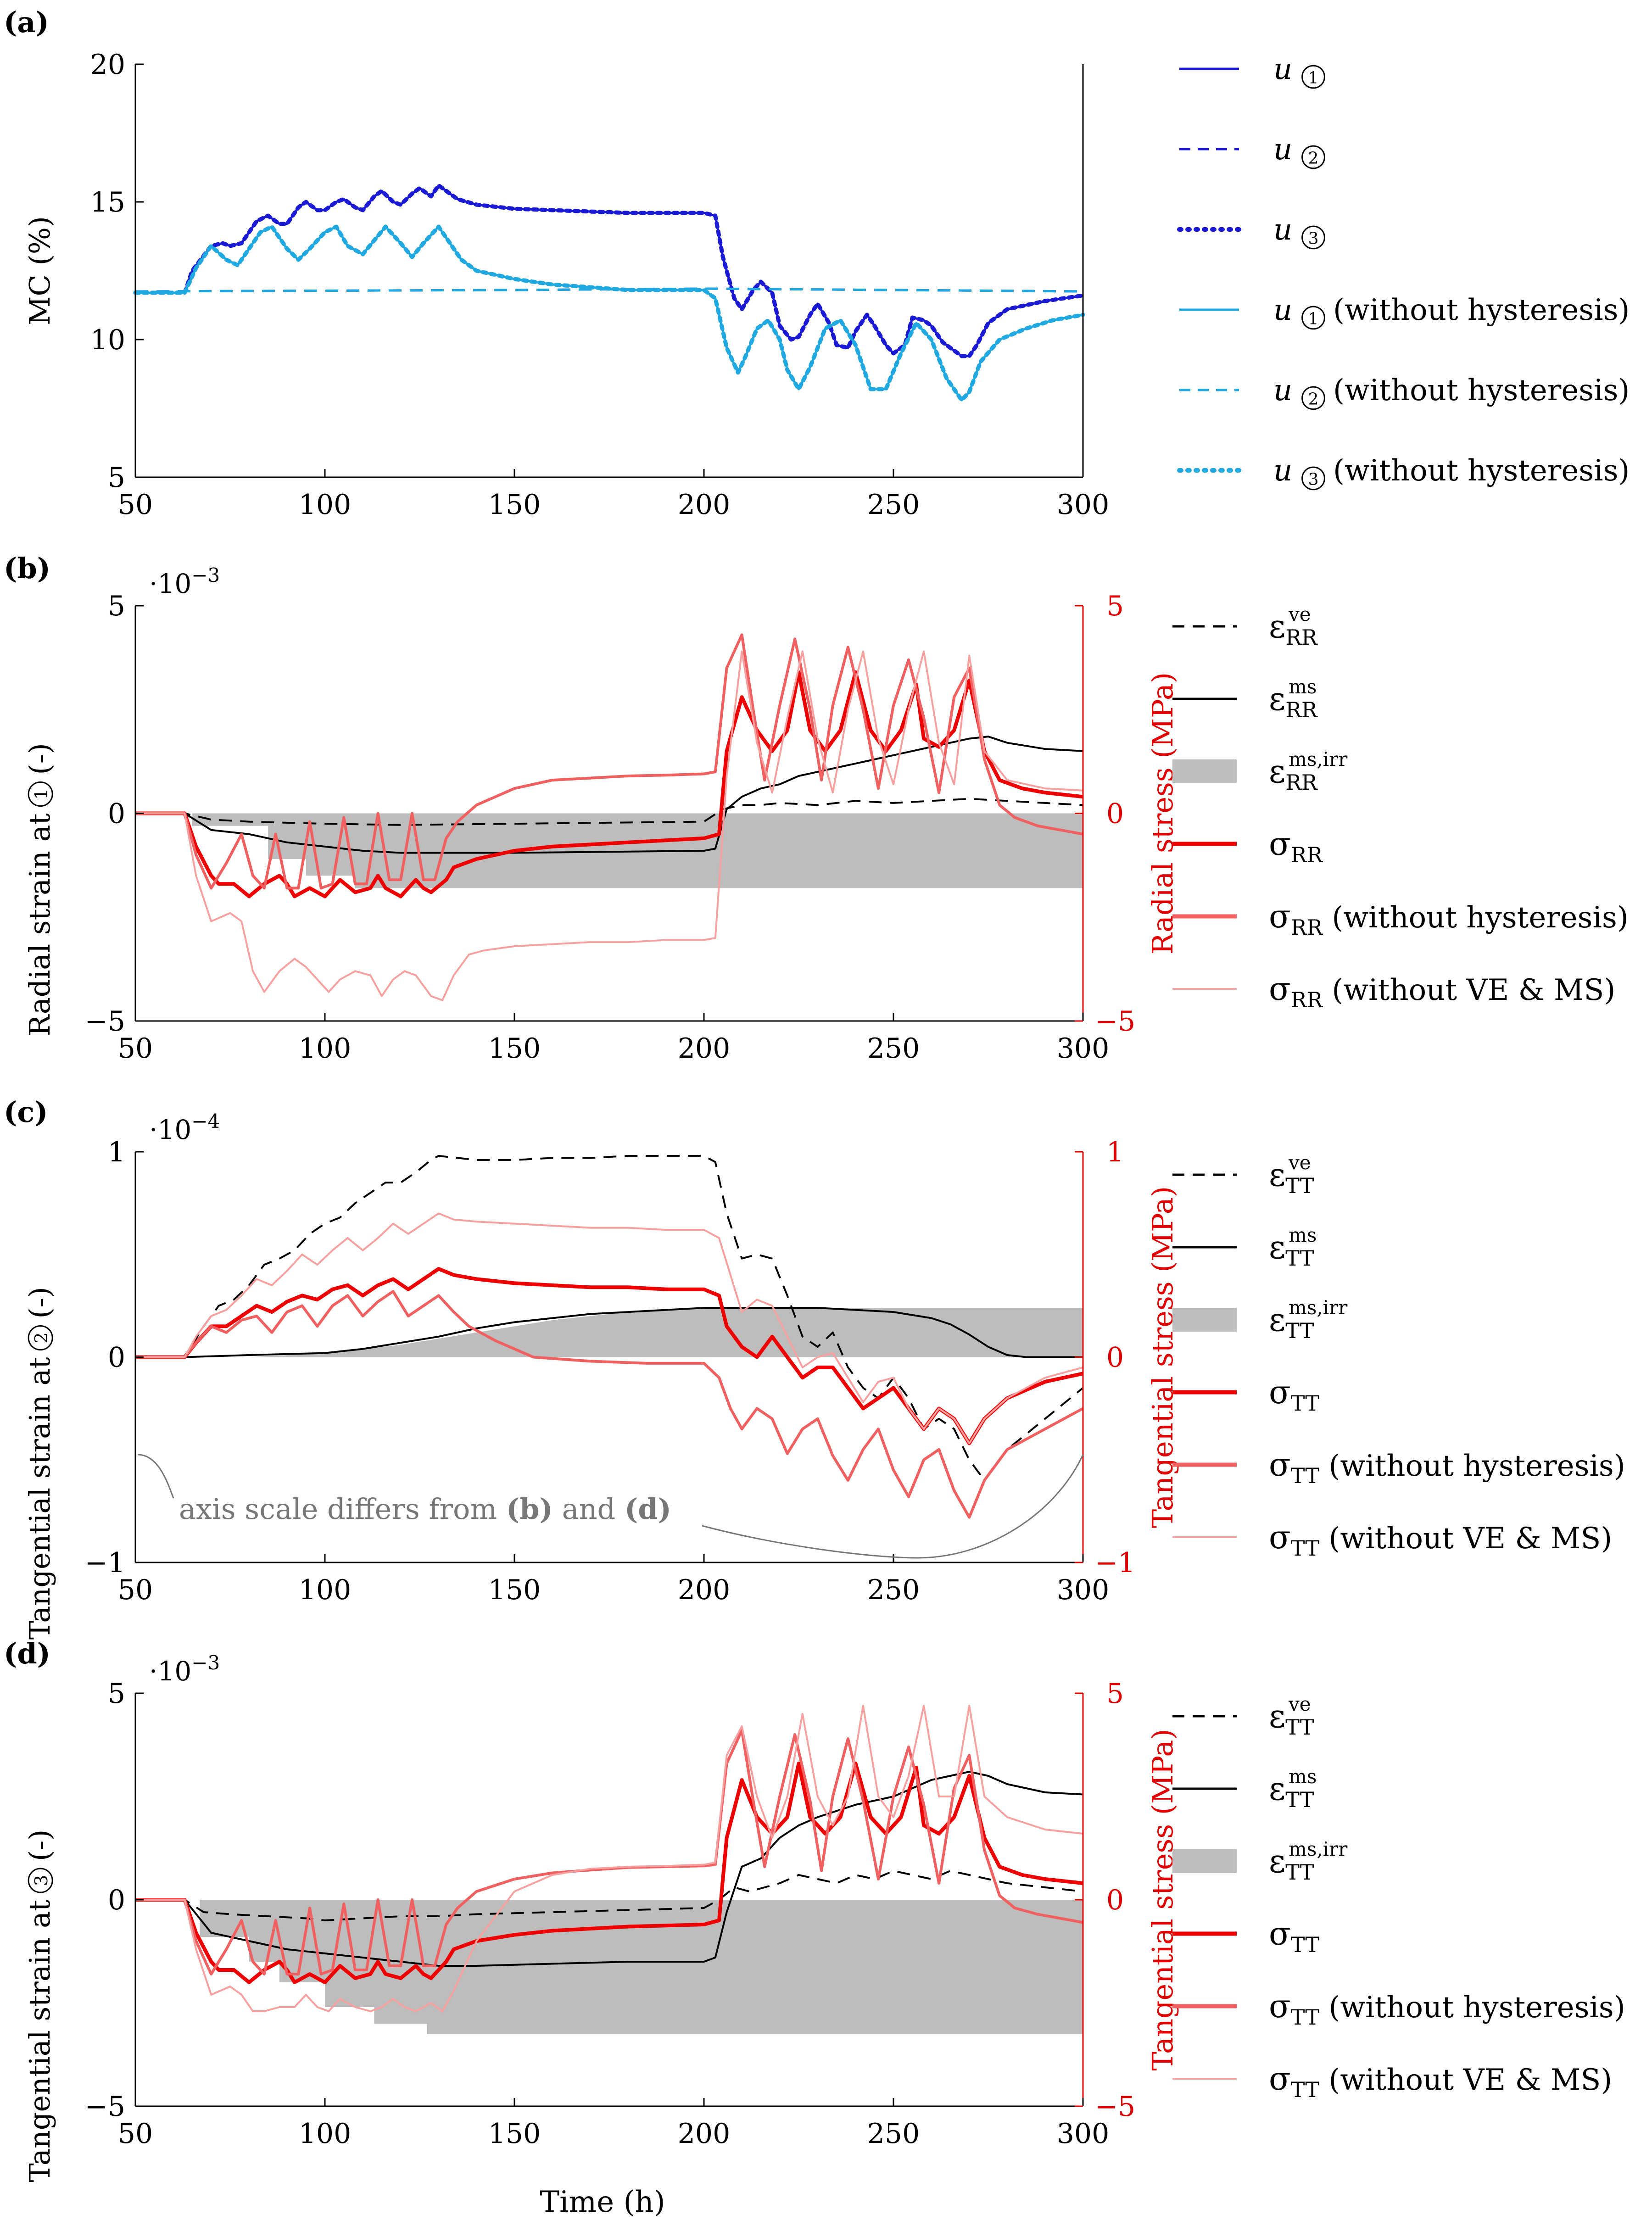 The height and width of the screenshot is (2226, 1652). Describe the element at coordinates (514, 505) in the screenshot. I see `x-tick-label: 150` at that location.